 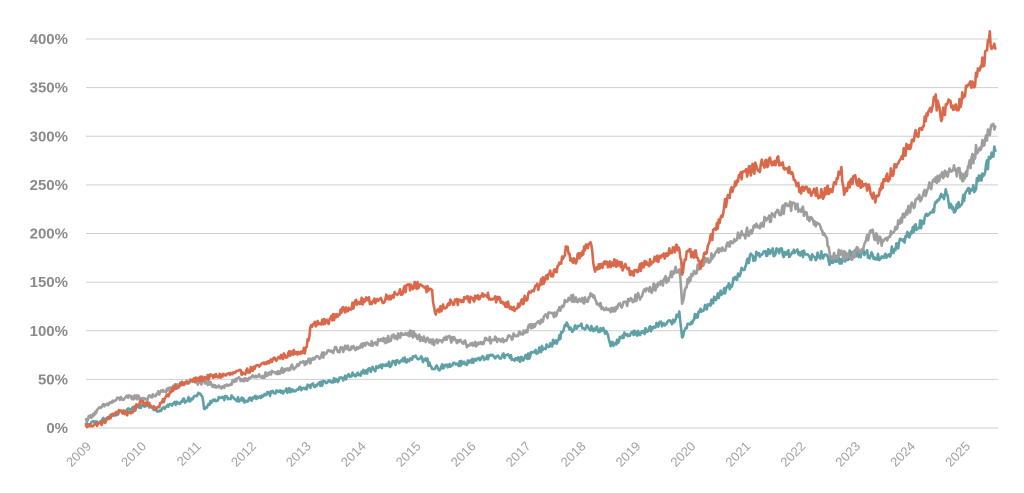 What do you see at coordinates (49, 88) in the screenshot?
I see `y-tick-label: 350%` at bounding box center [49, 88].